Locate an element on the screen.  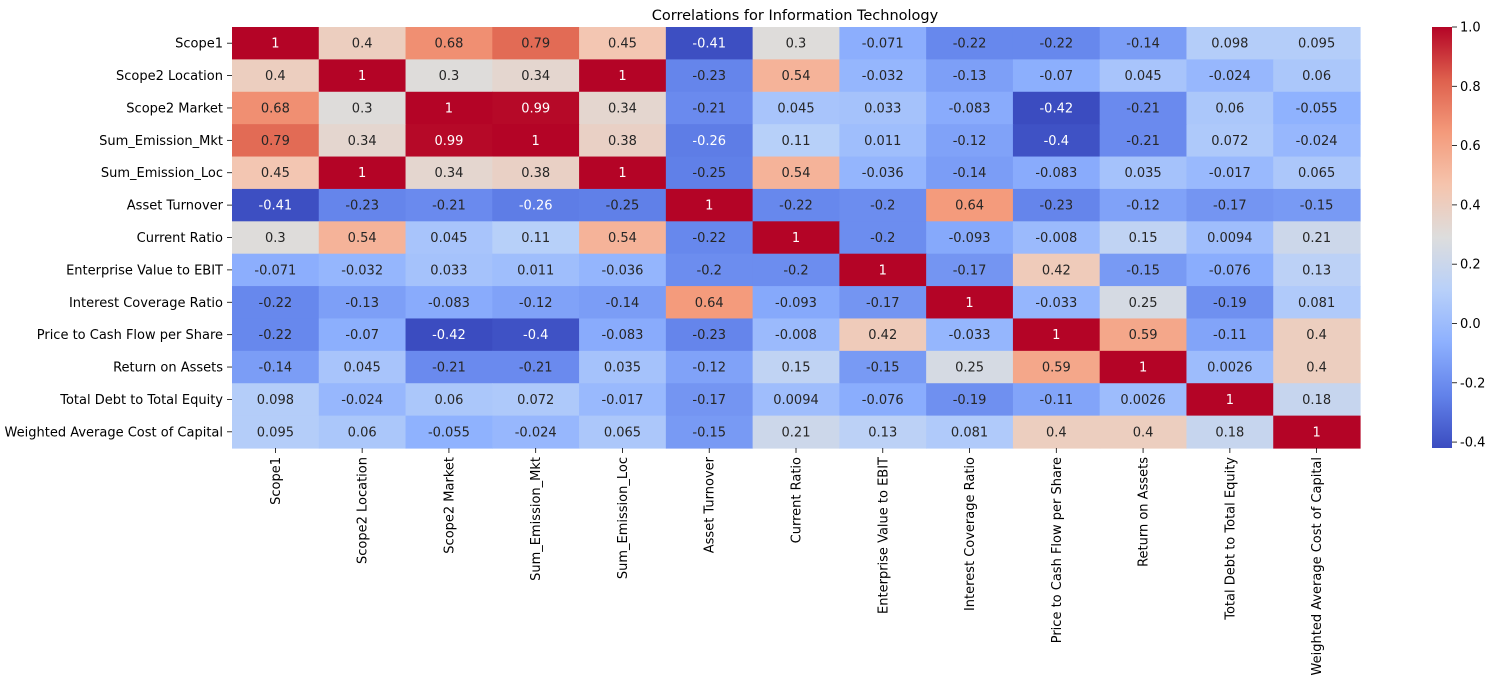
cell-value-label: -0.13 is located at coordinates (970, 76).